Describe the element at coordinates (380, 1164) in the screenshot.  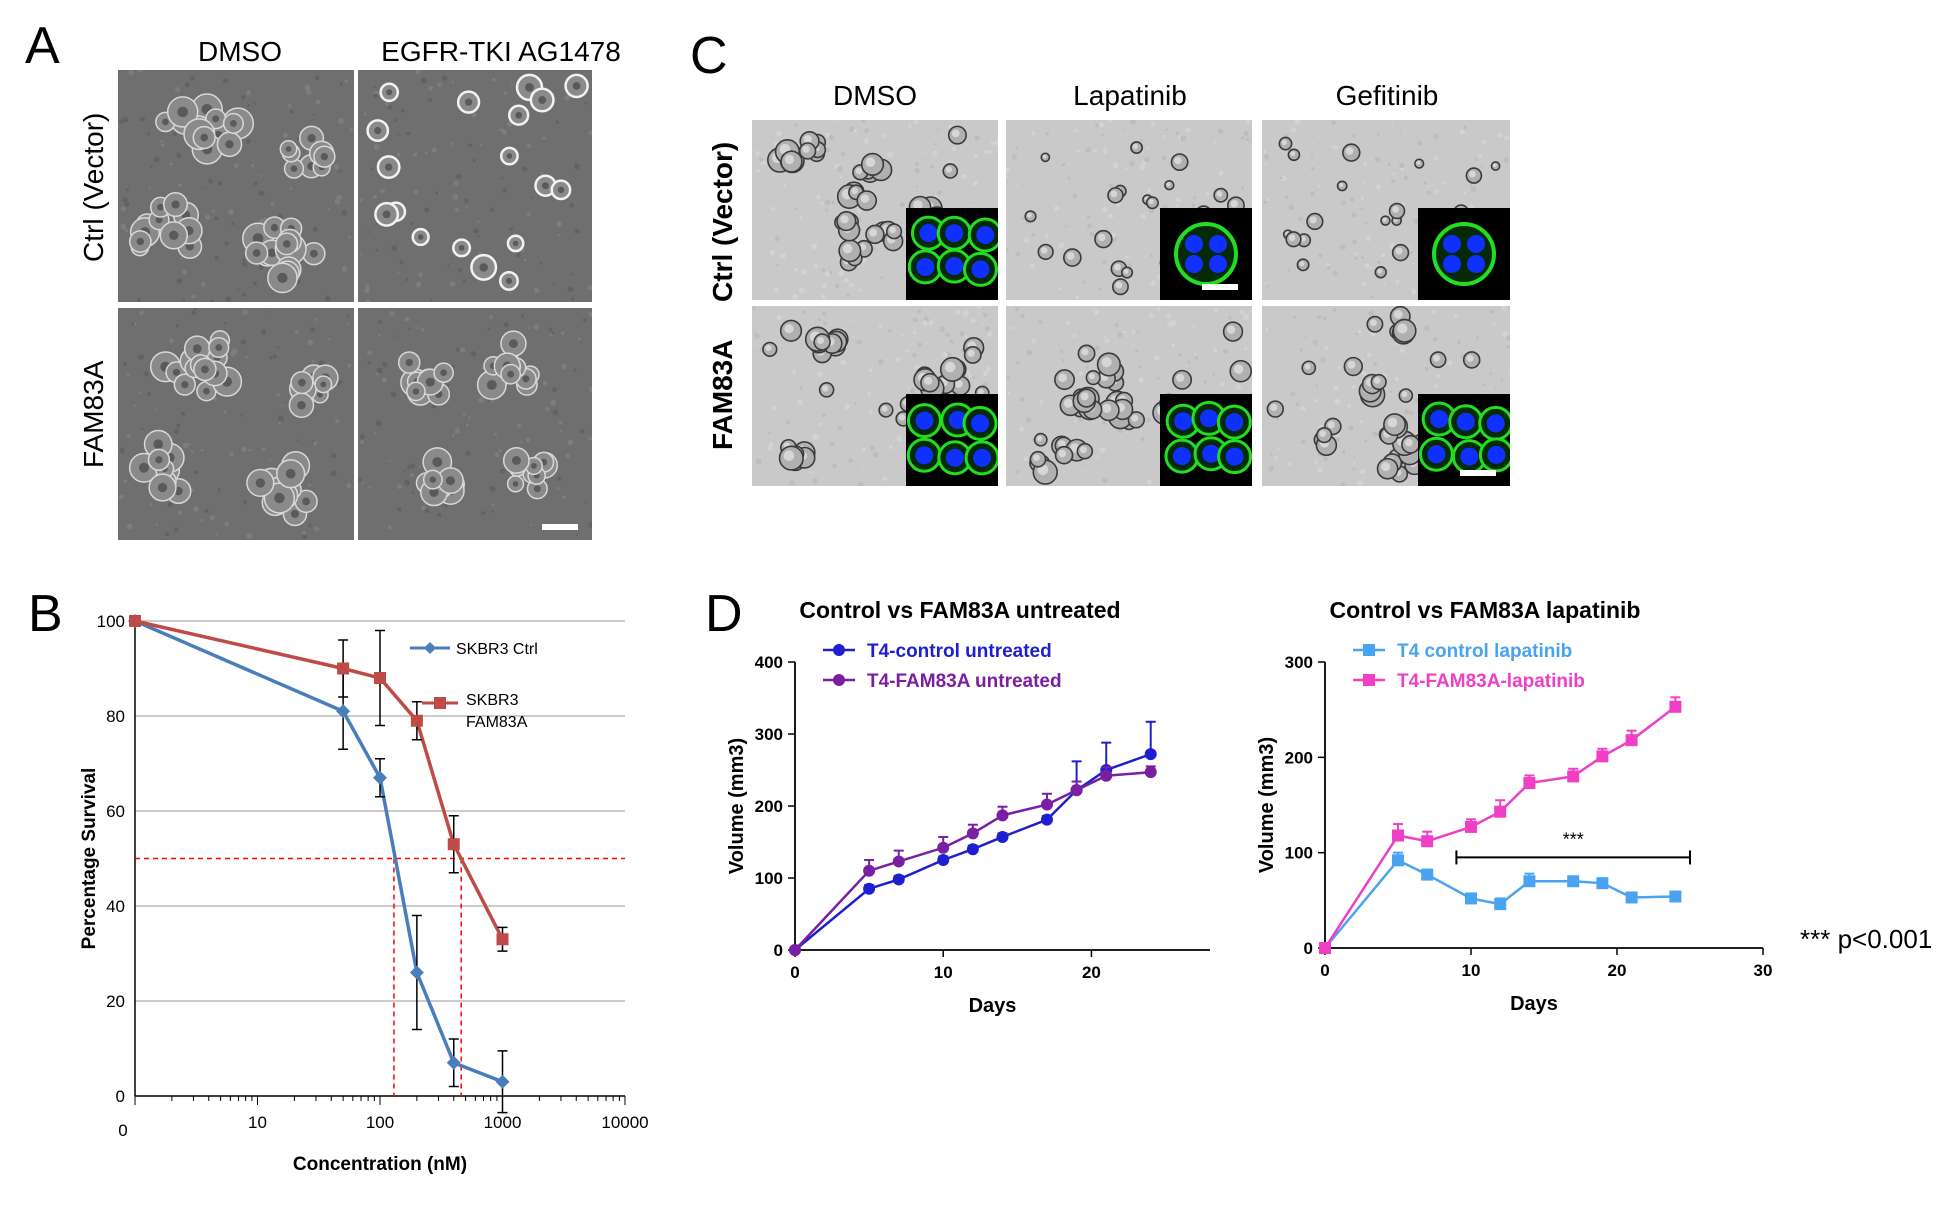
I see `x-axis-label: Concentration (nM)` at that location.